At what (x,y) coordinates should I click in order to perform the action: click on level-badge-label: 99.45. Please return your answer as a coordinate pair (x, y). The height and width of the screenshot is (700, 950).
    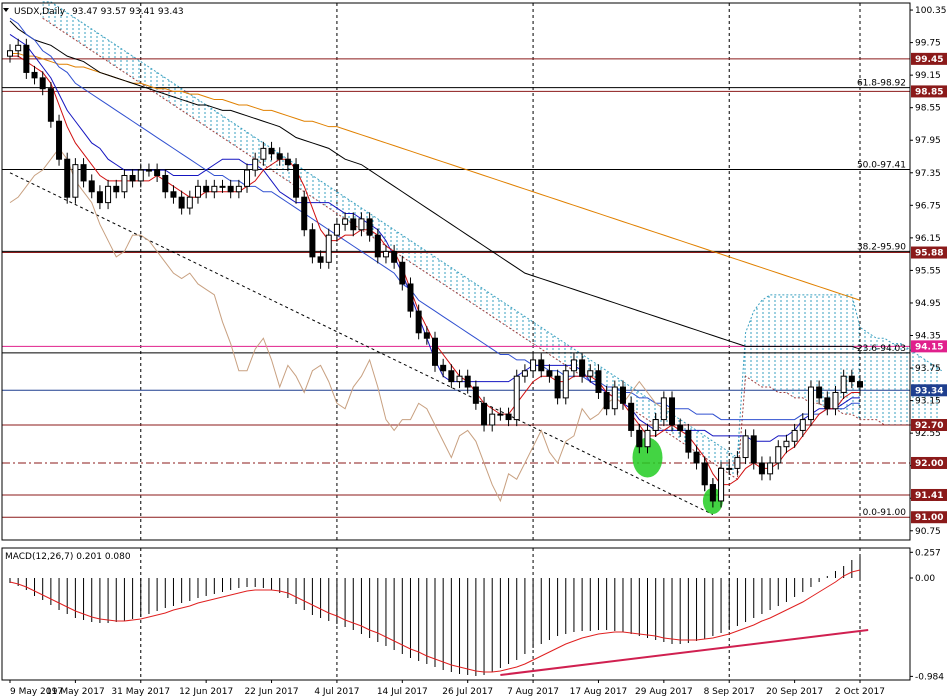
    Looking at the image, I should click on (929, 60).